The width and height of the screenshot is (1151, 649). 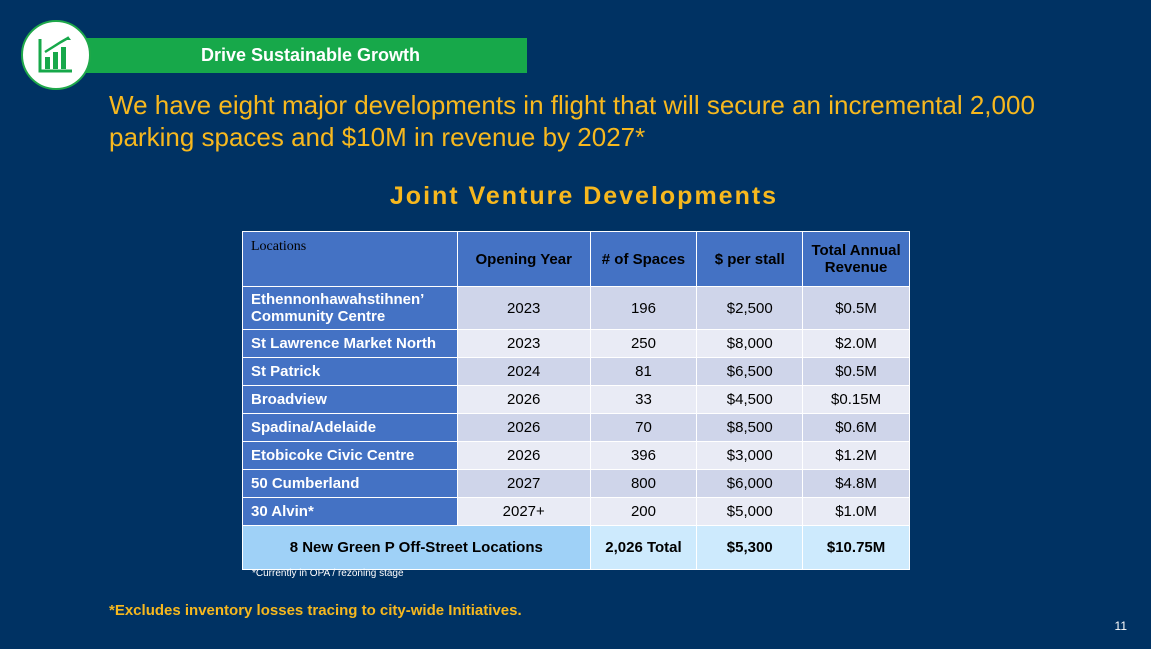 I want to click on spaces-cell: 70, so click(x=643, y=427).